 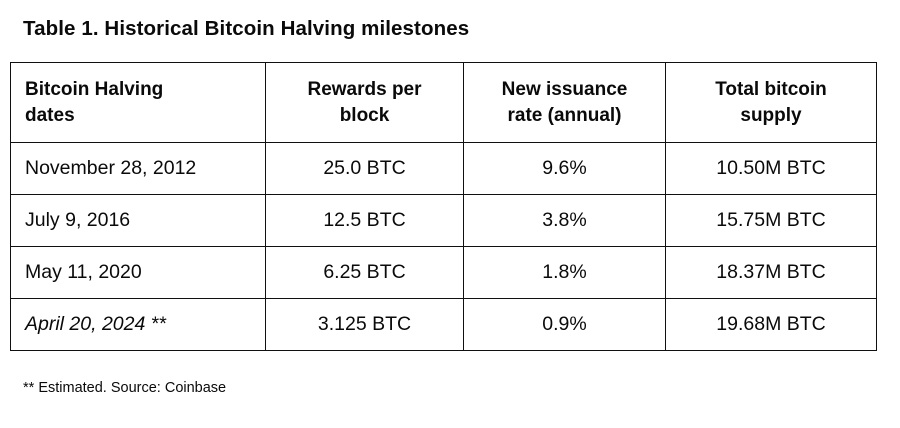 I want to click on cell-total-supply: 10.50M BTC, so click(x=771, y=168).